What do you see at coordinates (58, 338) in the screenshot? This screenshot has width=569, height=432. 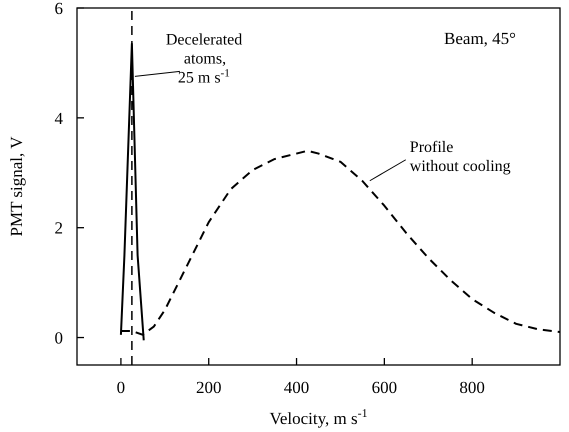 I see `y-tick-label: 0` at bounding box center [58, 338].